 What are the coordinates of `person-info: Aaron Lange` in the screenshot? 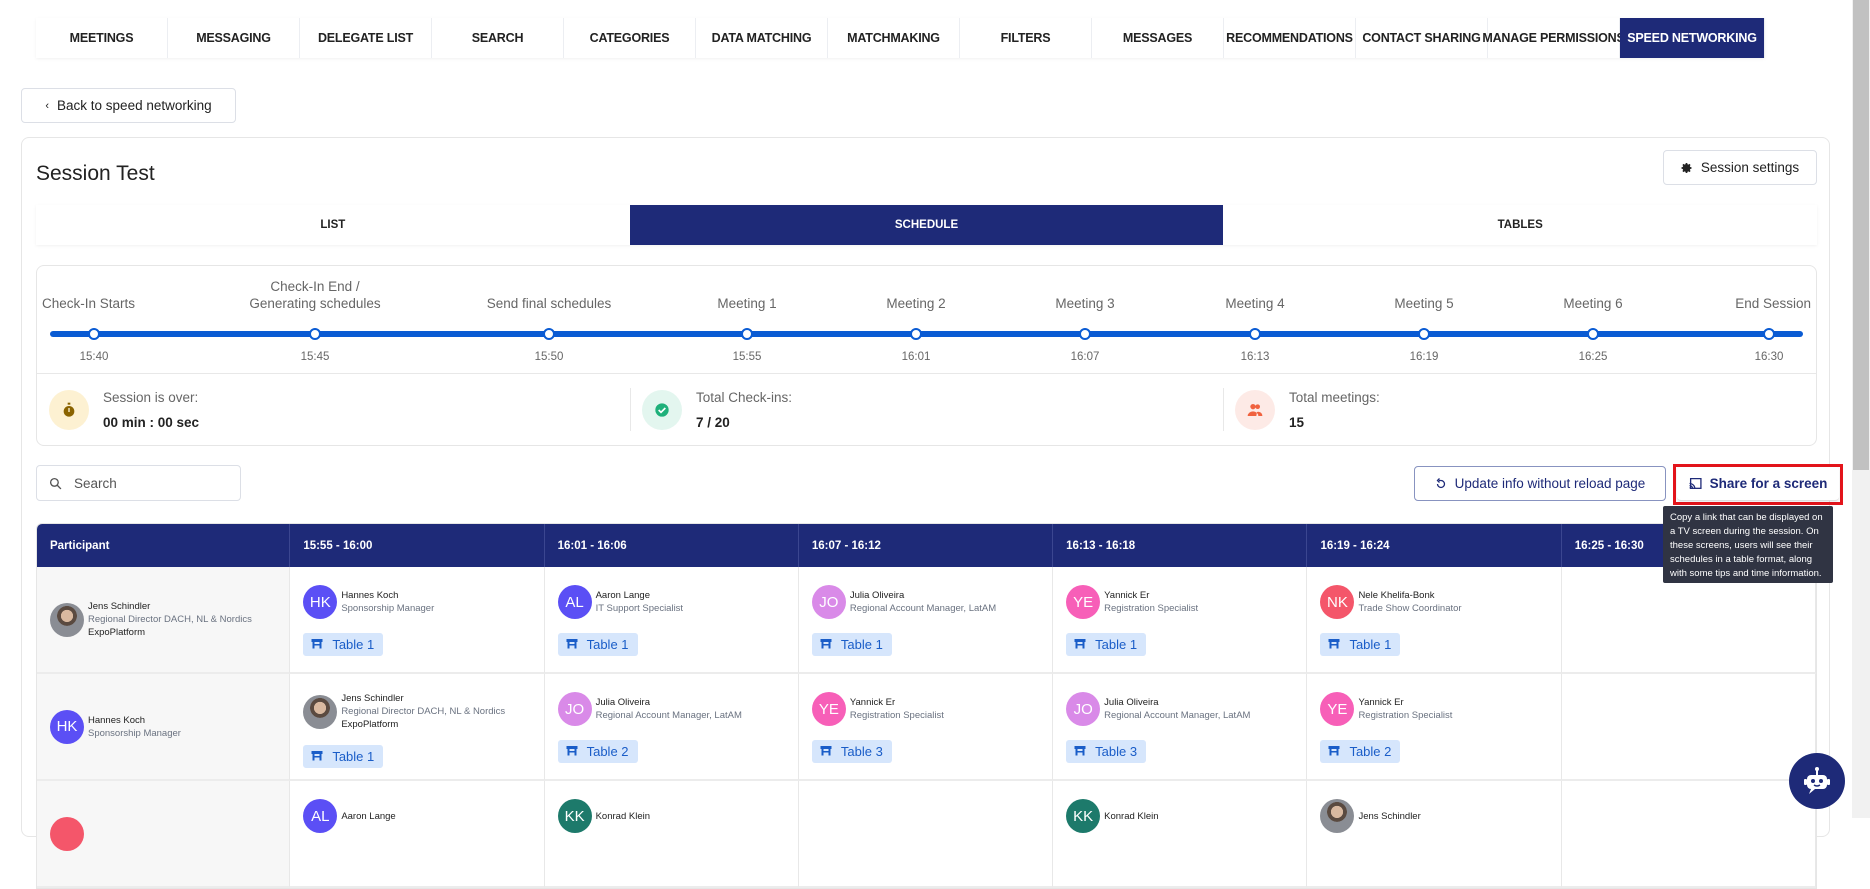 It's located at (368, 816).